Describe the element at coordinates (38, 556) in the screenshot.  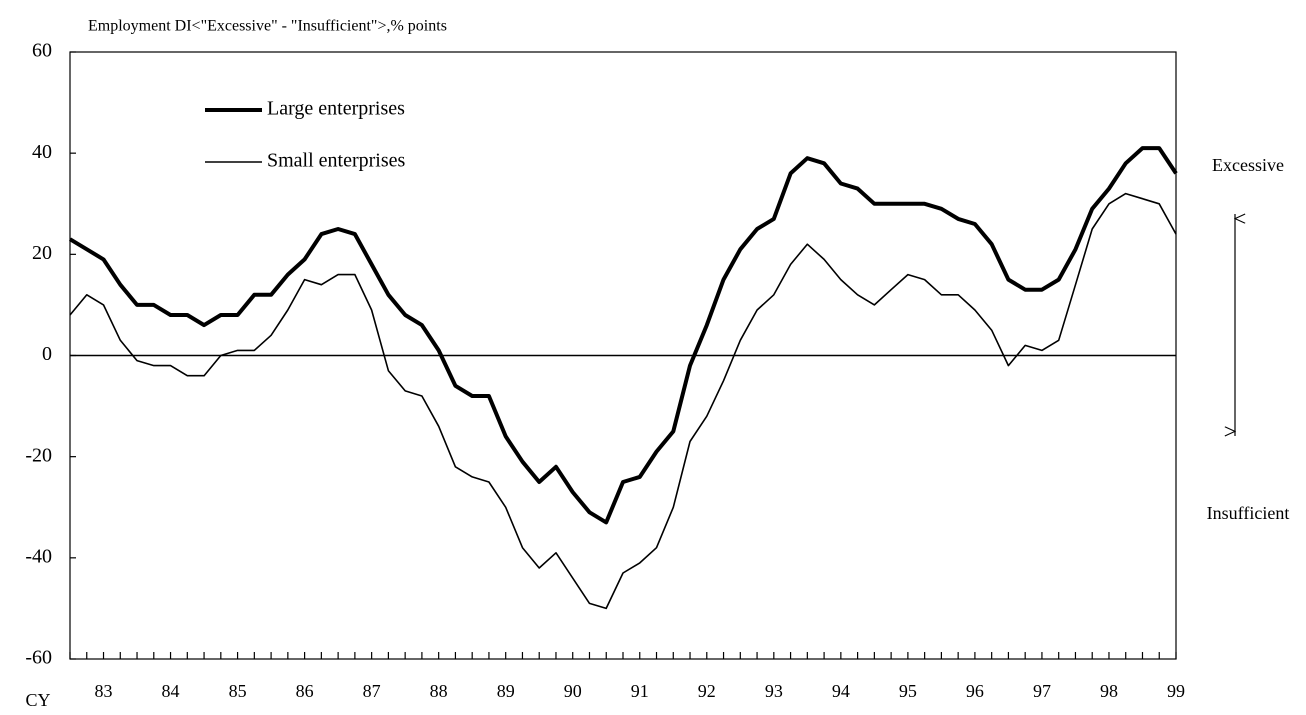
I see `y-tick-label: -40` at that location.